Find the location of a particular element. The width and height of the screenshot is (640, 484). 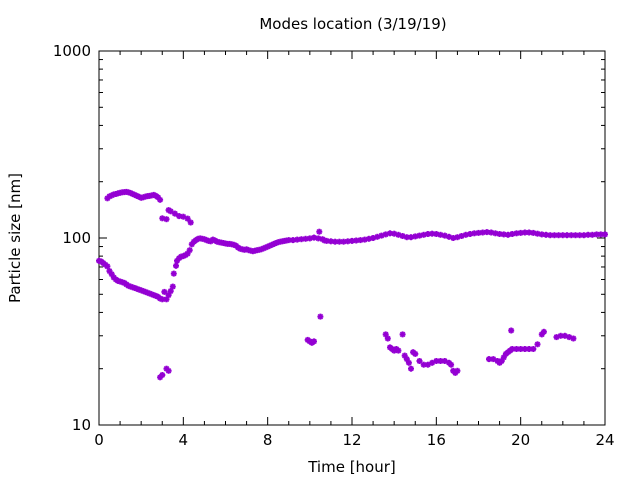

x-tick-label: 4 is located at coordinates (184, 440).